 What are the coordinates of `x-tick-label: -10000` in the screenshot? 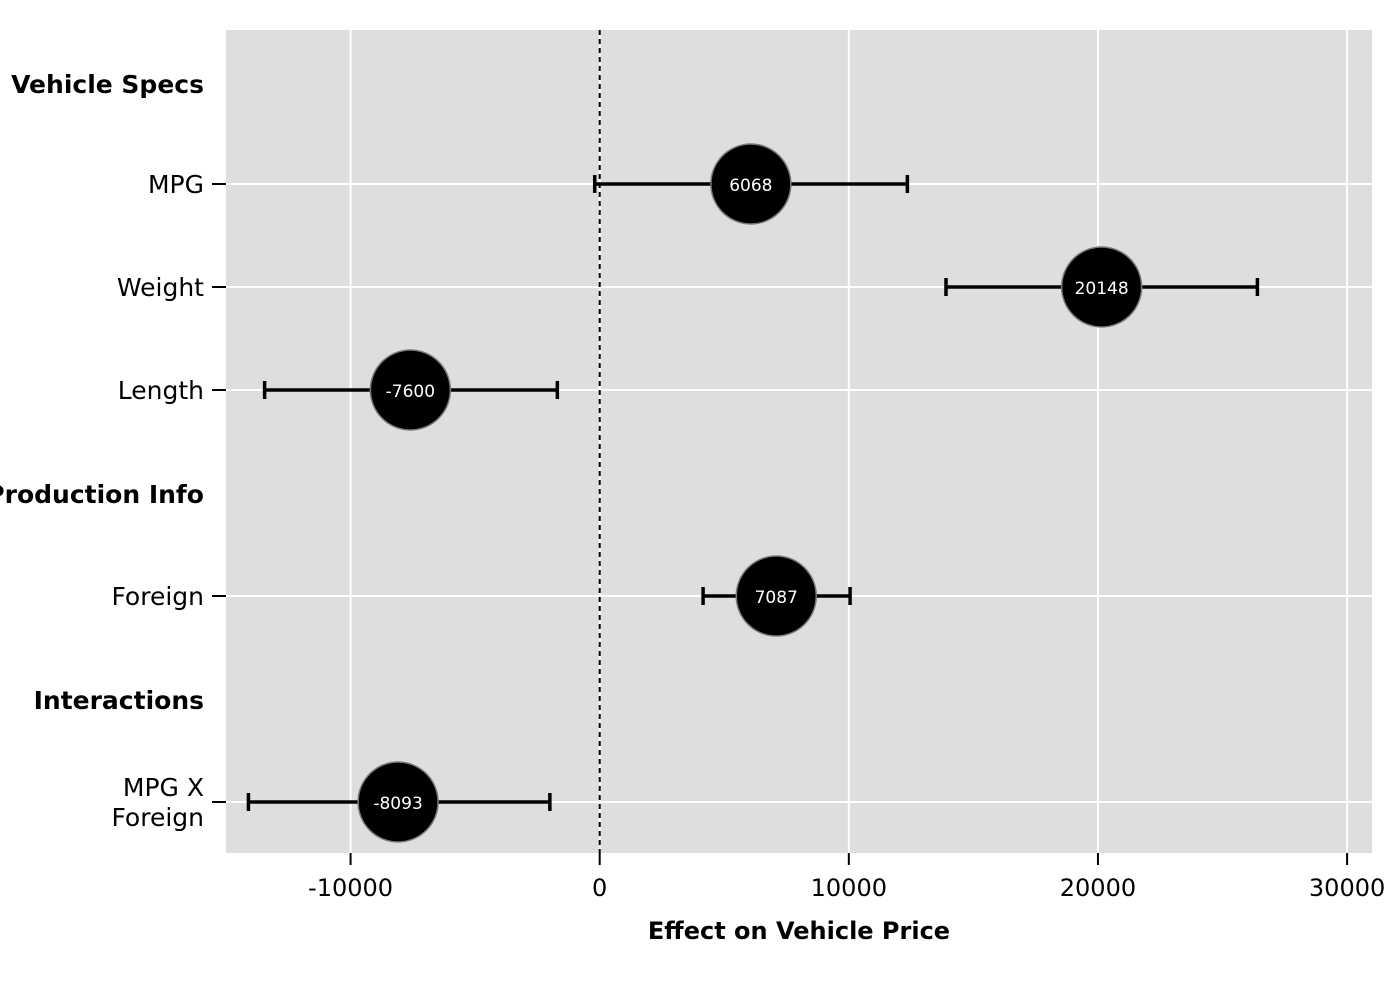 It's located at (350, 888).